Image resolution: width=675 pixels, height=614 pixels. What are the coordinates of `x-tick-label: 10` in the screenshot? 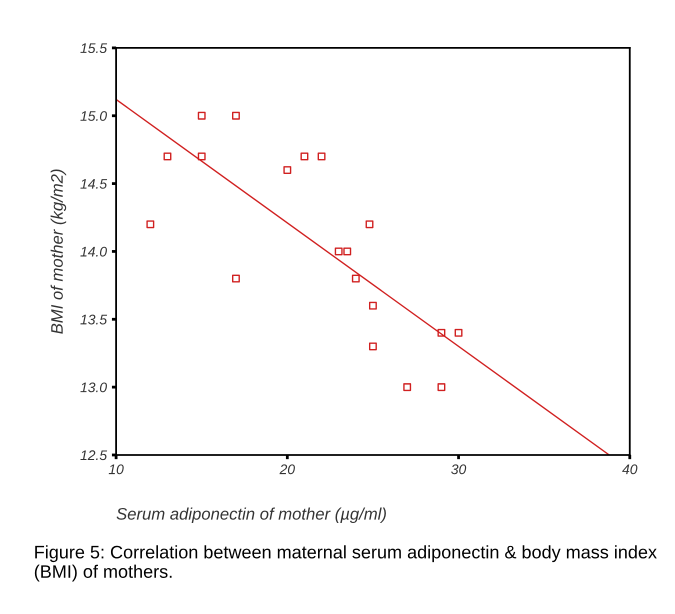 It's located at (116, 469).